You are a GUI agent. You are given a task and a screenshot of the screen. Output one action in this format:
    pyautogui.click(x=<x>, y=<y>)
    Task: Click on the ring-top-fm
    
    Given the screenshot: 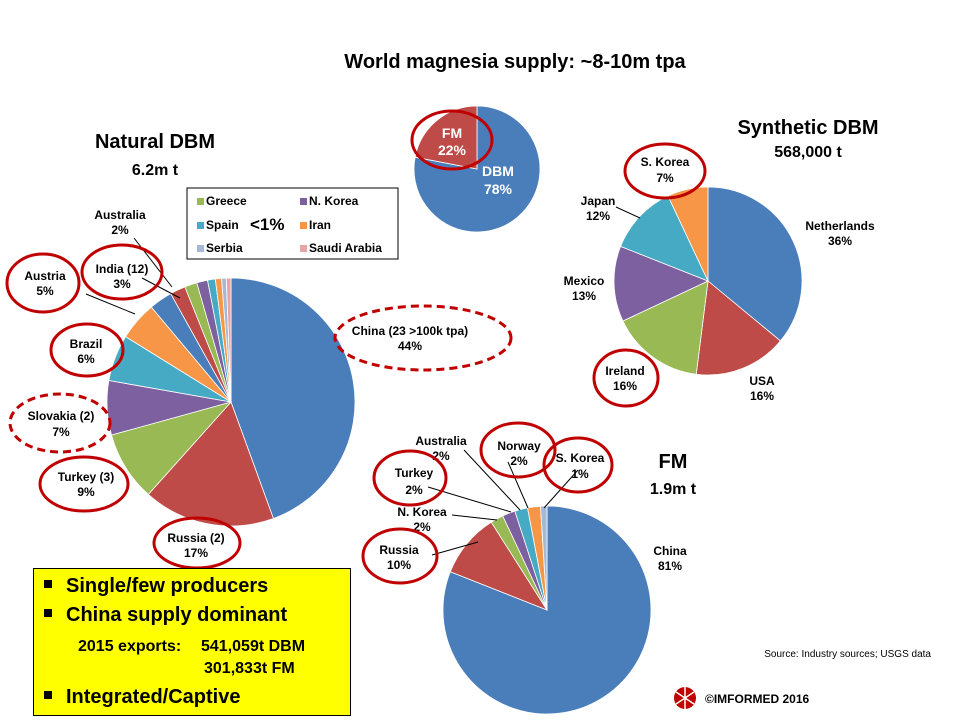 What is the action you would take?
    pyautogui.click(x=452, y=140)
    